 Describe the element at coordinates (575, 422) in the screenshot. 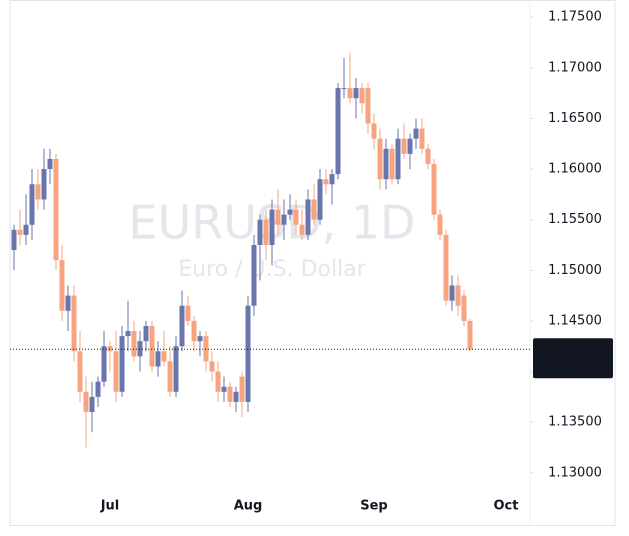

I see `y-tick-label: 1.13500` at that location.